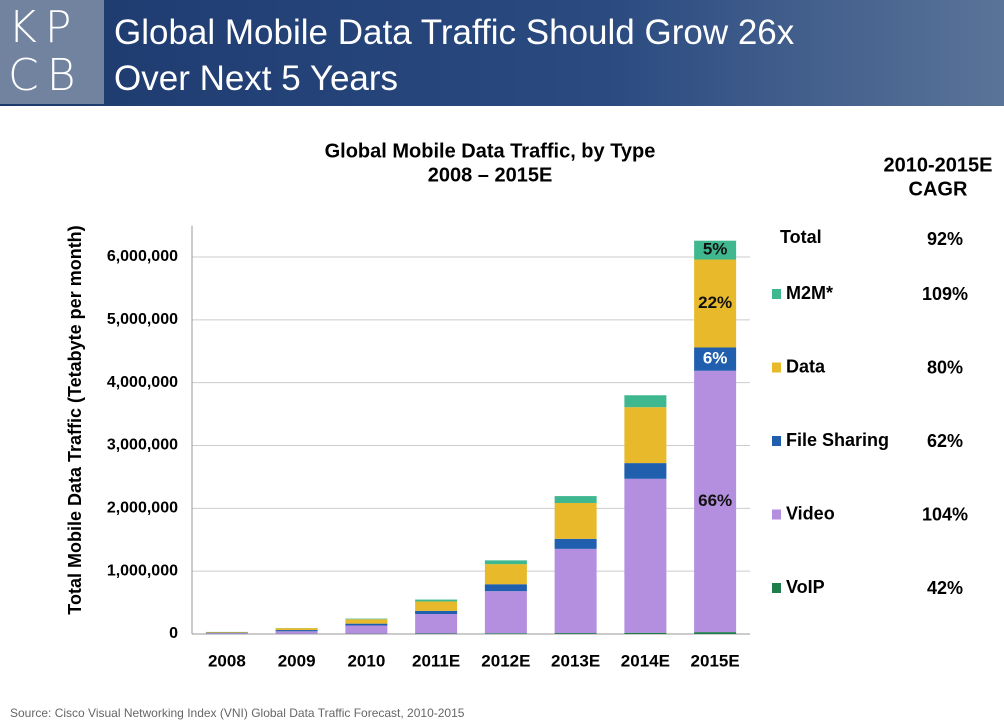  Describe the element at coordinates (142, 445) in the screenshot. I see `y-tick-label: 3,000,000` at that location.